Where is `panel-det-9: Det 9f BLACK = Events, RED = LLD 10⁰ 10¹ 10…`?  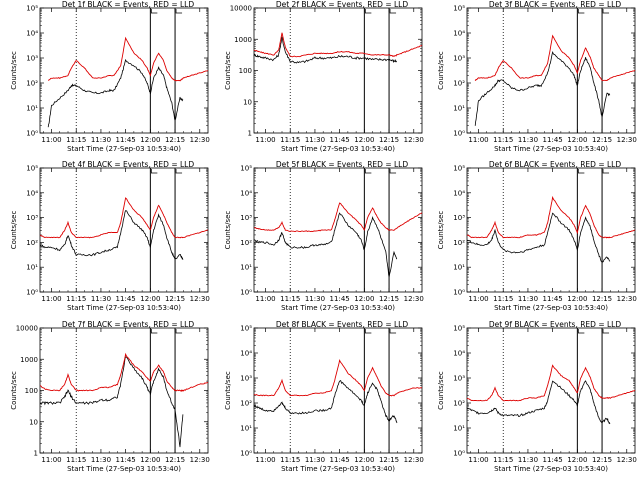 panel-det-9: Det 9f BLACK = Events, RED = LLD 10⁰ 10¹ 10… is located at coordinates (537, 396).